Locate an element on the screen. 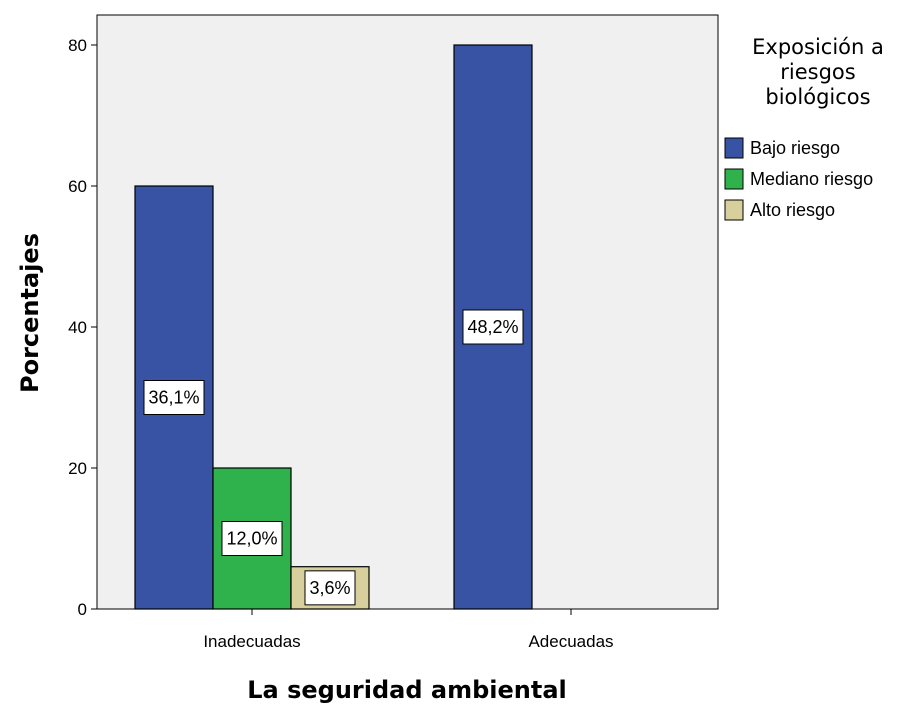 The height and width of the screenshot is (709, 919). legend-label: Alto riesgo is located at coordinates (792, 210).